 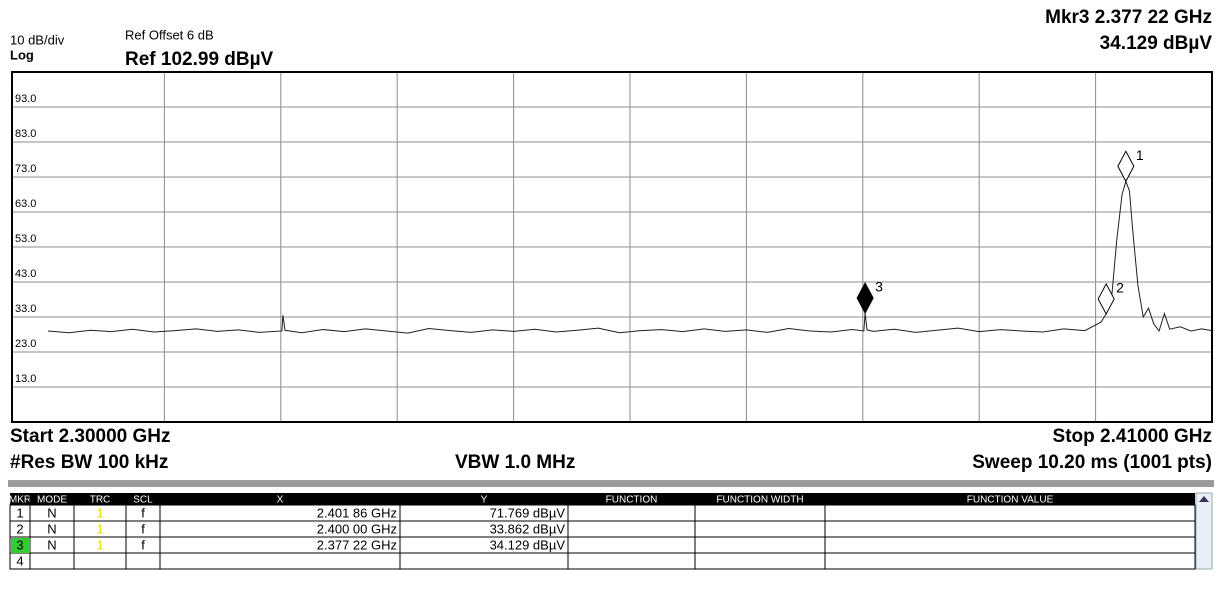 I want to click on sweep: Sweep 10.20 ms (1001 pts), so click(x=1092, y=462).